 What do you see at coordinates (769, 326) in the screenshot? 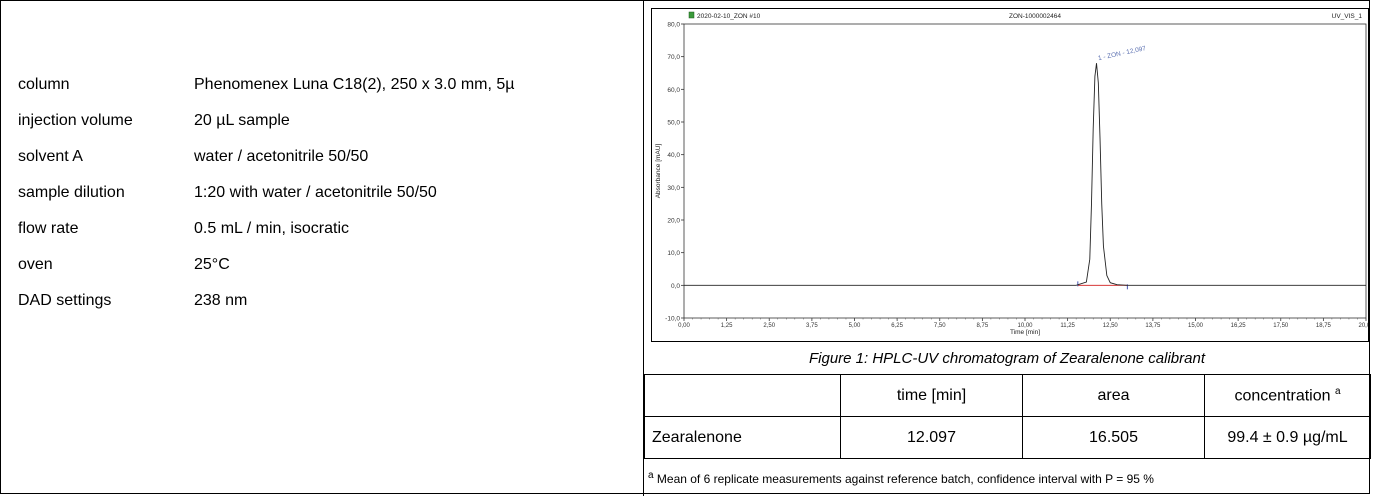
I see `x-tick-label: 2,50` at bounding box center [769, 326].